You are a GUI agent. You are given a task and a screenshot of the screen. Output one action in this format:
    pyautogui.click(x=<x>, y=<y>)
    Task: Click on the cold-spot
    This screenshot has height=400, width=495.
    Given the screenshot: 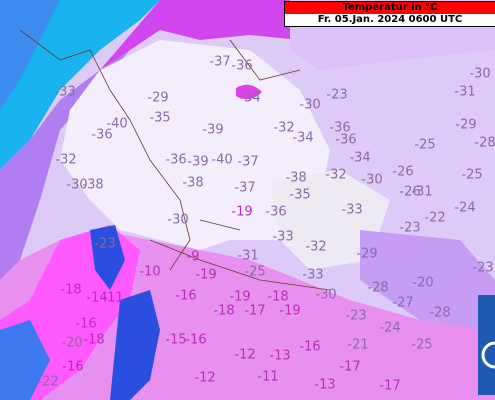 What is the action you would take?
    pyautogui.click(x=249, y=92)
    